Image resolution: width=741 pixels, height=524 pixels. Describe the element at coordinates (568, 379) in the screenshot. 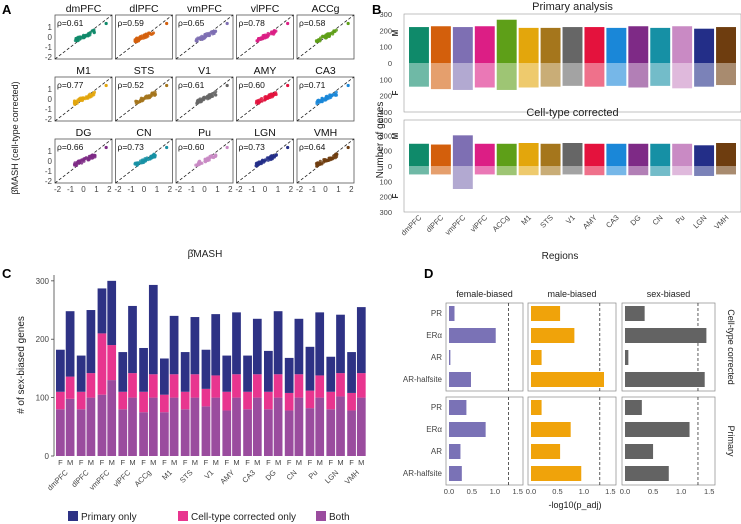

I see `bar-male-AR-halfsite` at that location.